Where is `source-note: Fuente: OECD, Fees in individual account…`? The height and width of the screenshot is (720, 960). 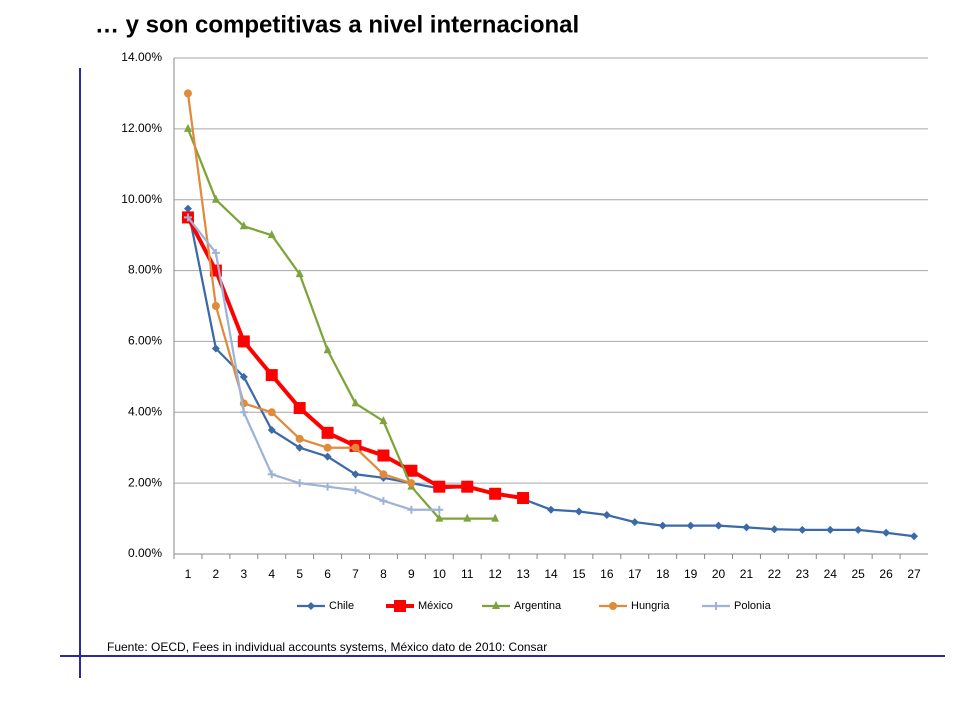
source-note: Fuente: OECD, Fees in individual account… is located at coordinates (327, 647).